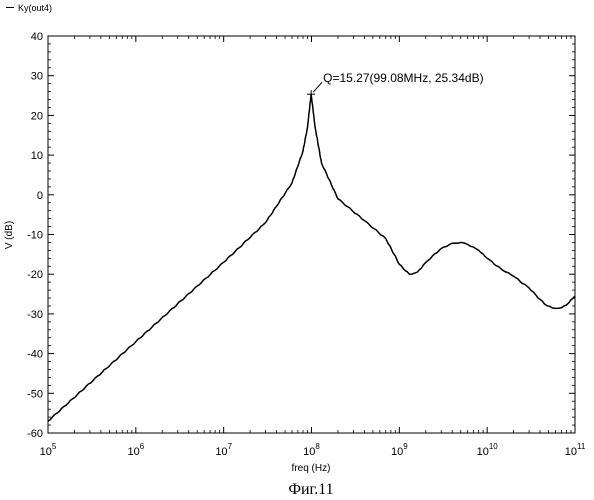  Describe the element at coordinates (488, 450) in the screenshot. I see `x-tick-label: 10¹⁰` at that location.